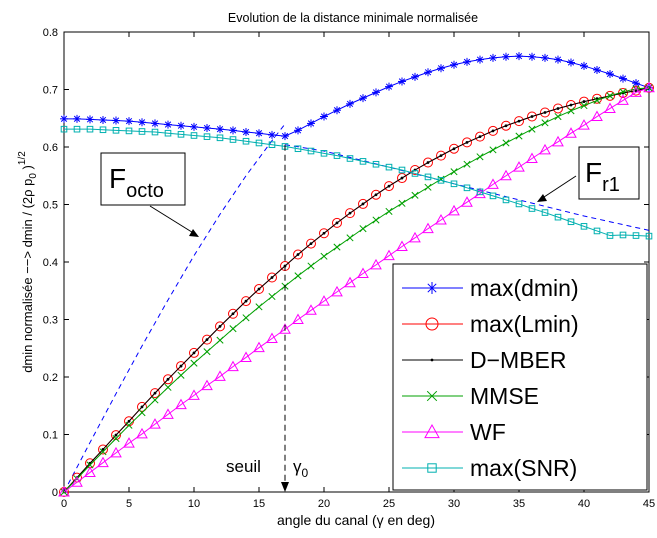  What do you see at coordinates (454, 432) in the screenshot?
I see `legend-entry: WF` at bounding box center [454, 432].